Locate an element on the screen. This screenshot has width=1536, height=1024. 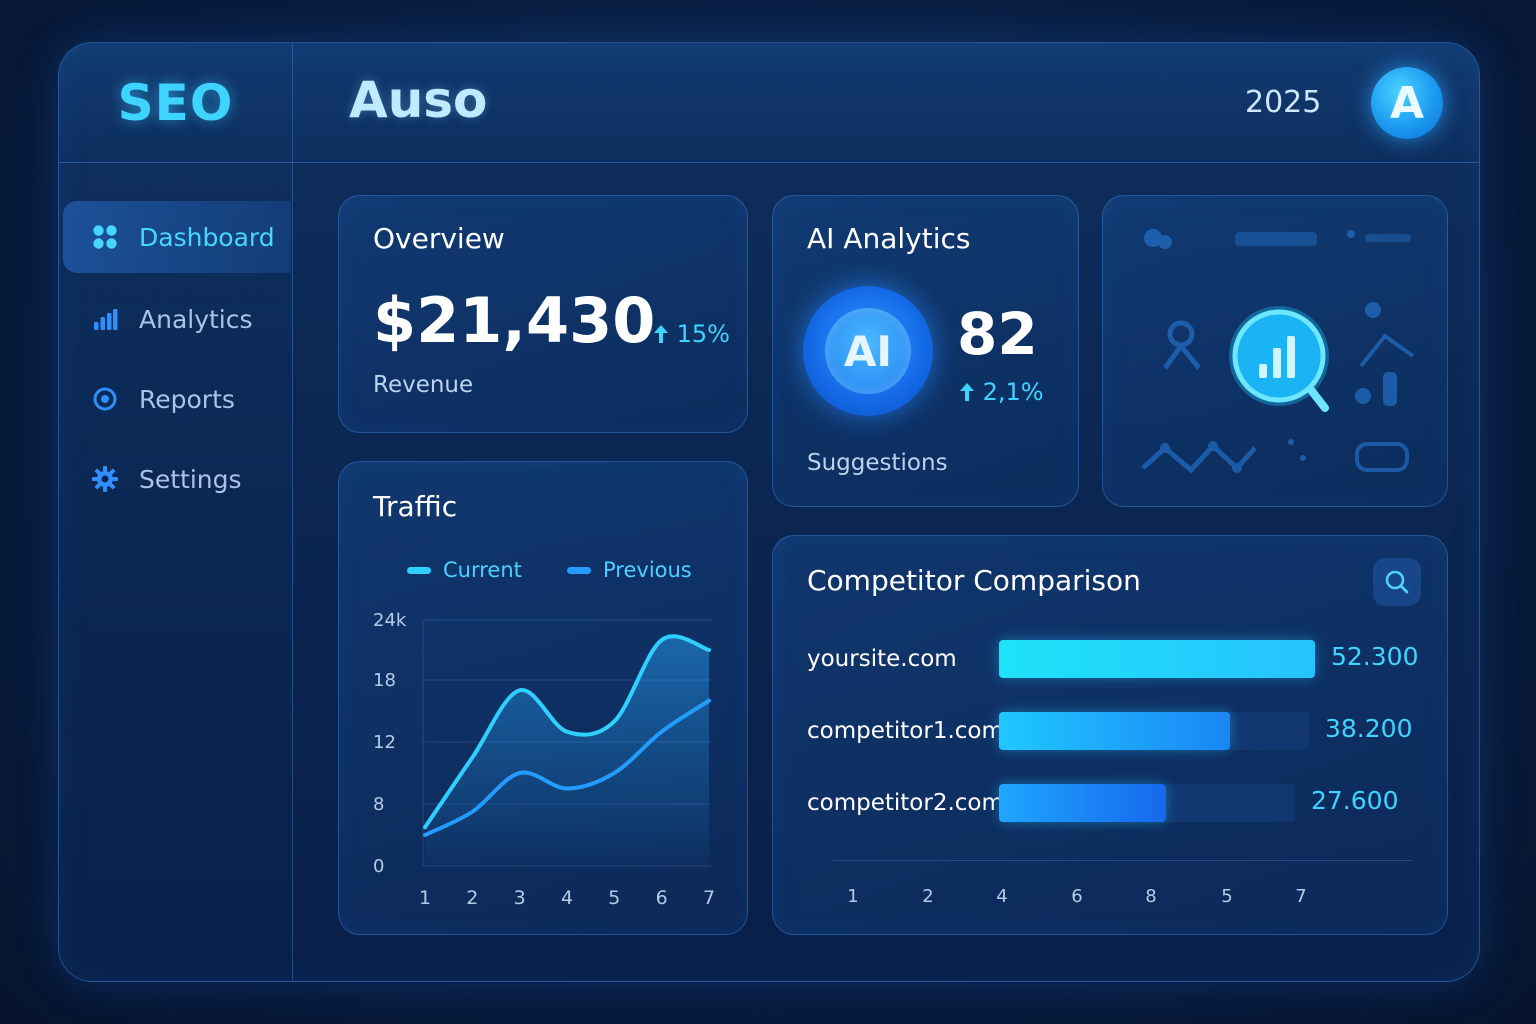
site-label: yoursite.com is located at coordinates (882, 659).